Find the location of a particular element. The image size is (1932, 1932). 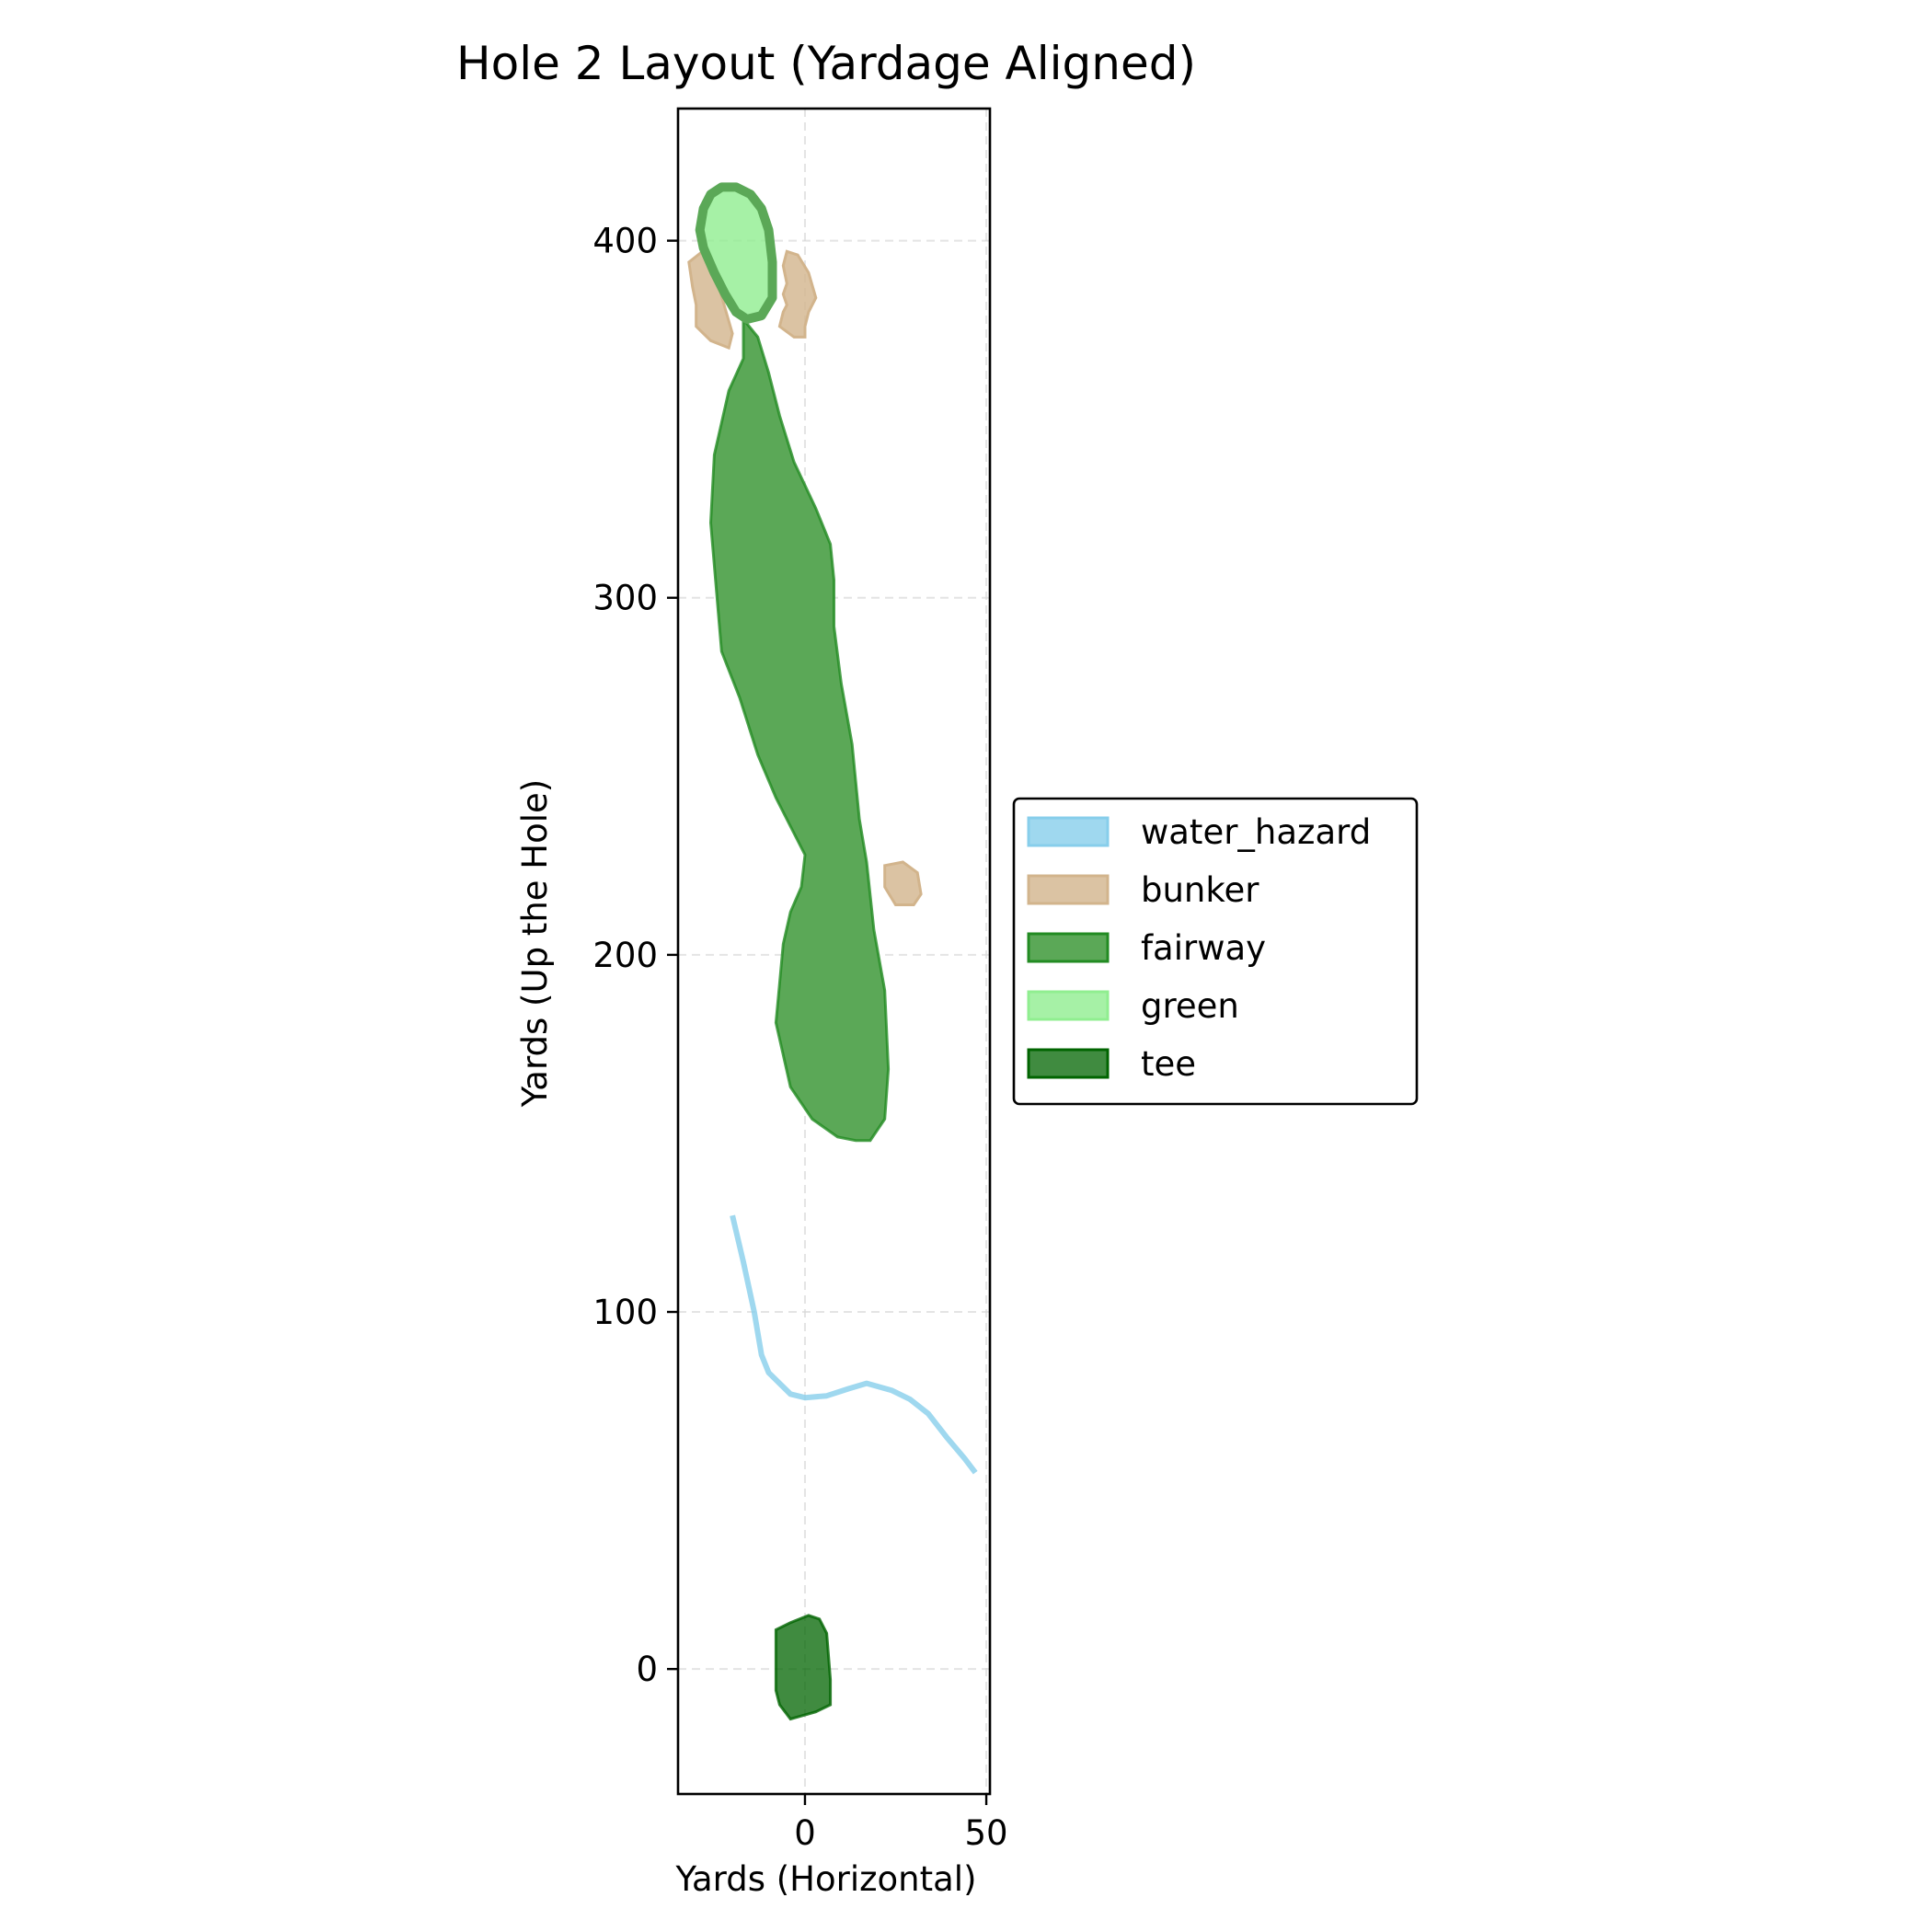

x-tick-label: 50 is located at coordinates (986, 1833).